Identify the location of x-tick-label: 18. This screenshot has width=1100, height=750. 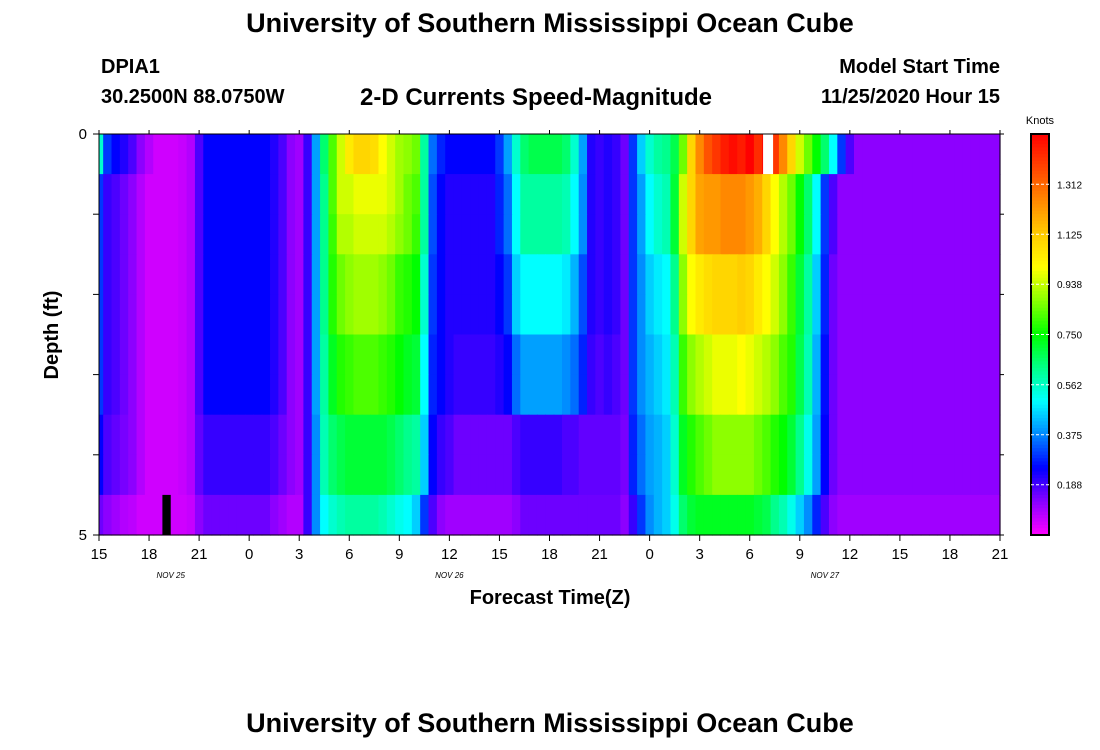
(950, 554).